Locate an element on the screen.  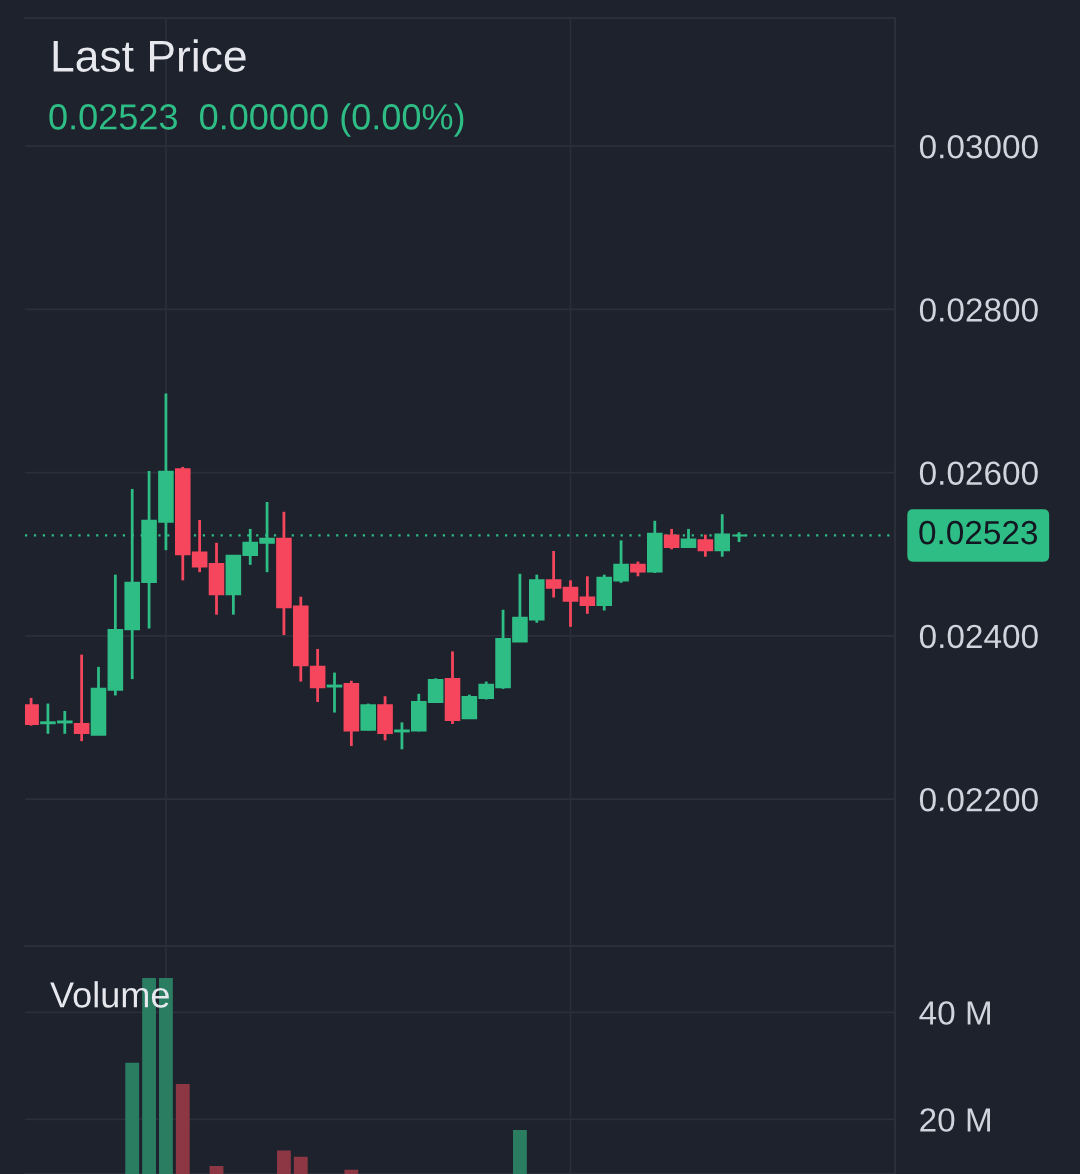
ref-line-label: 0.02523 is located at coordinates (978, 532).